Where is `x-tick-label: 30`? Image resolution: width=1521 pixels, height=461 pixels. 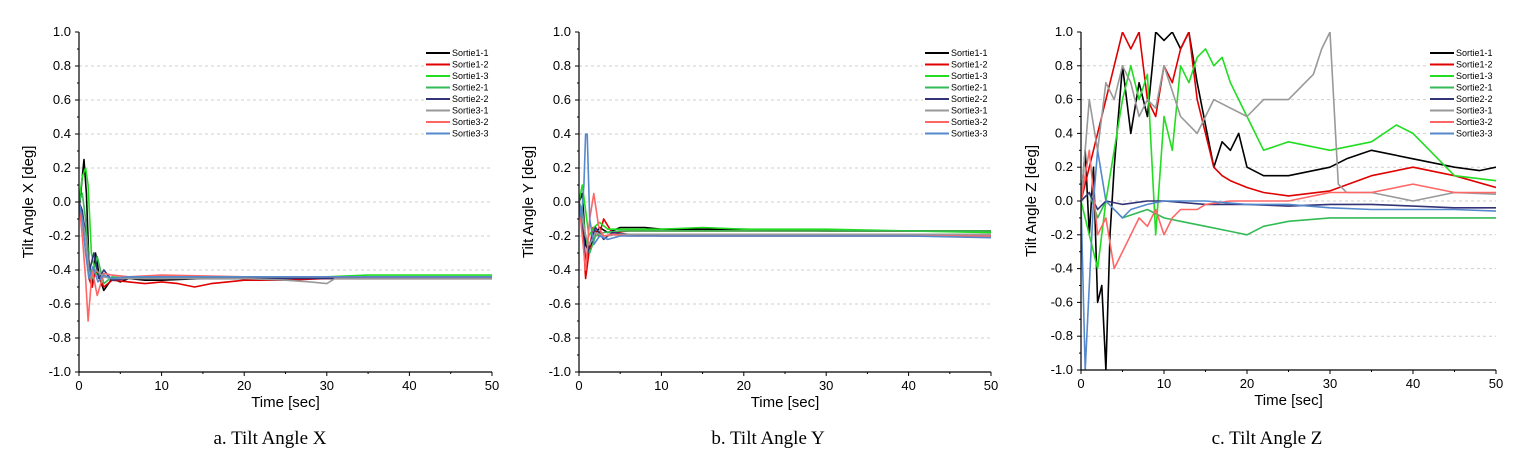
x-tick-label: 30 is located at coordinates (1330, 383).